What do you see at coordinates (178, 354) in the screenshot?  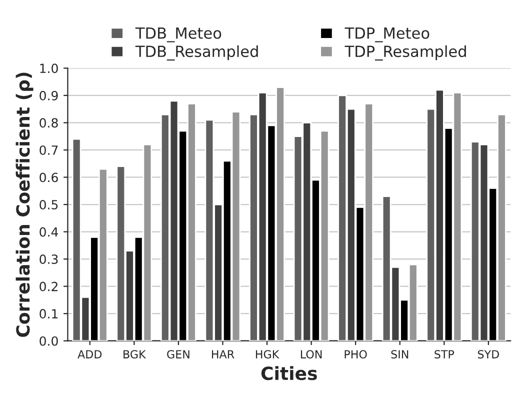 I see `x-tick-label: GEN` at bounding box center [178, 354].